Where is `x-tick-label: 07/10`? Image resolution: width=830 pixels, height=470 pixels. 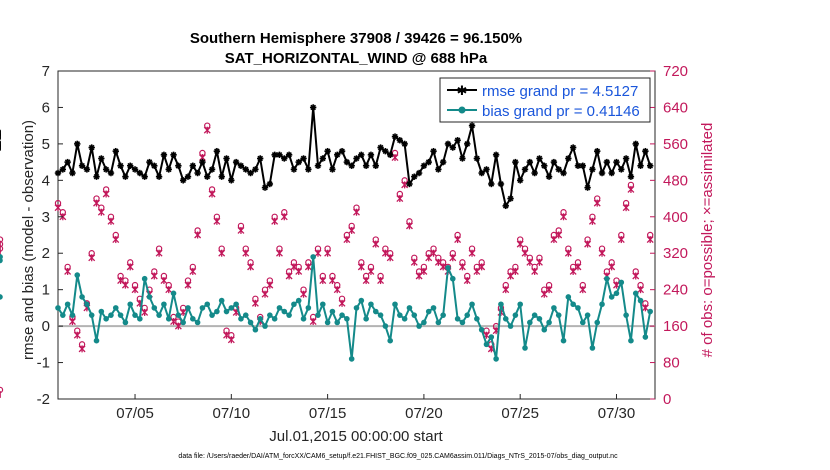 x-tick-label: 07/10 is located at coordinates (232, 413).